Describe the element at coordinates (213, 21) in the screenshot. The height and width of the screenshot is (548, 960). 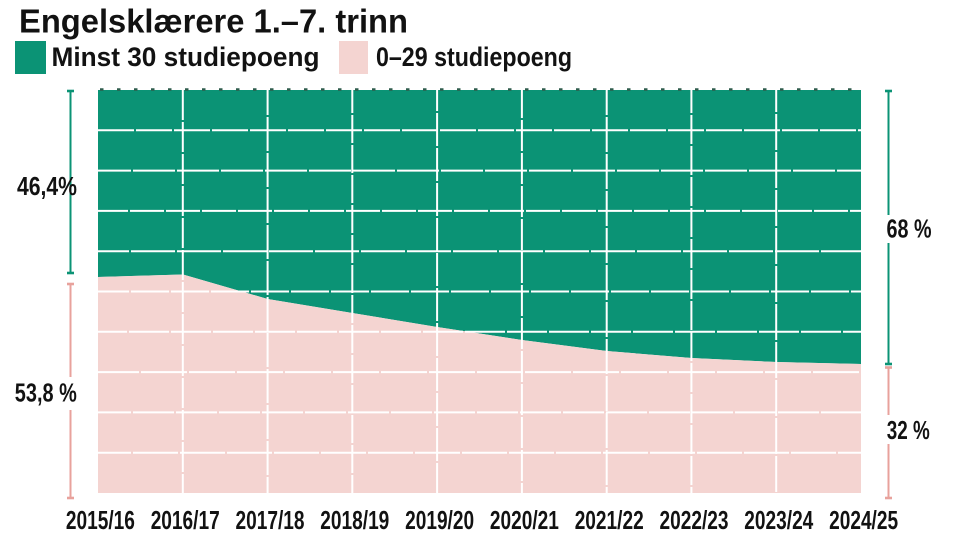
I see `svg-text: Engelsklærere 1.–7. trinn` at that location.